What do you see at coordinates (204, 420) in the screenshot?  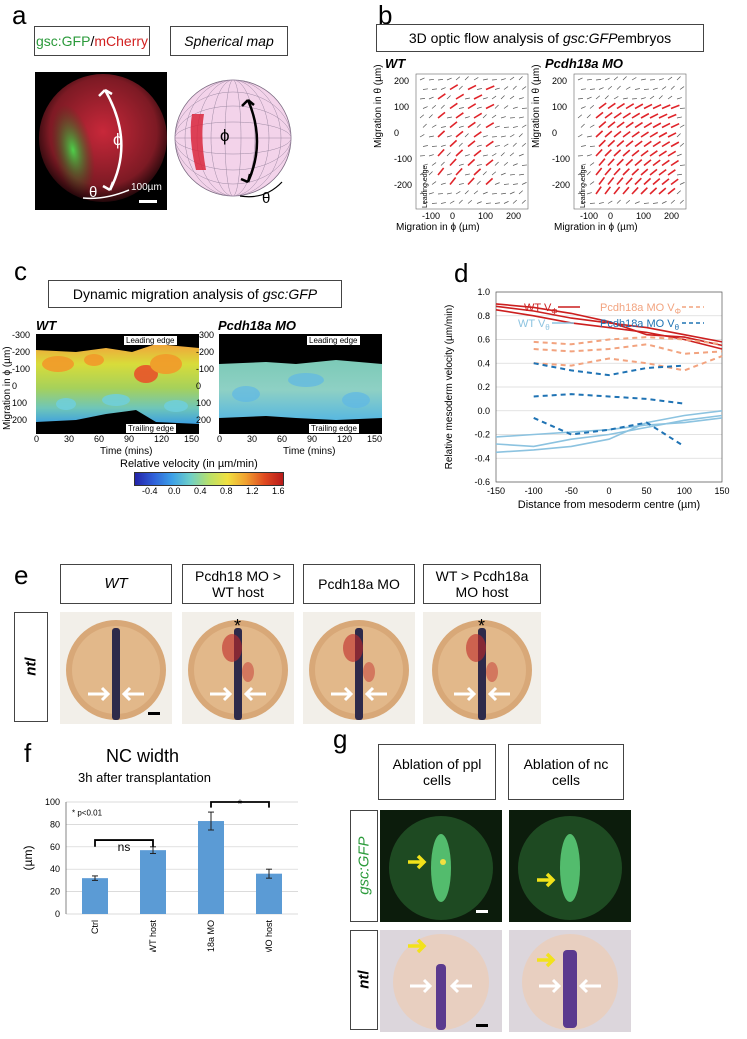 I see `panel-c-ytick: 200` at bounding box center [204, 420].